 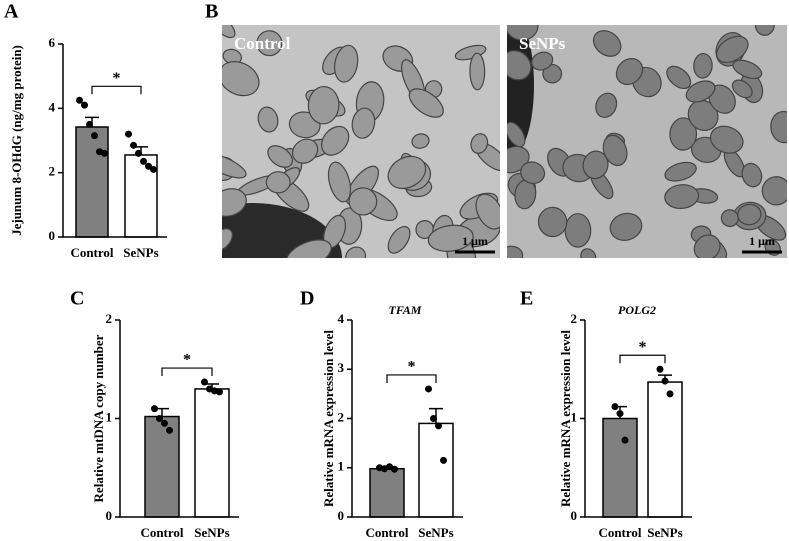 I want to click on y-tick-label: 4, so click(x=52, y=106).